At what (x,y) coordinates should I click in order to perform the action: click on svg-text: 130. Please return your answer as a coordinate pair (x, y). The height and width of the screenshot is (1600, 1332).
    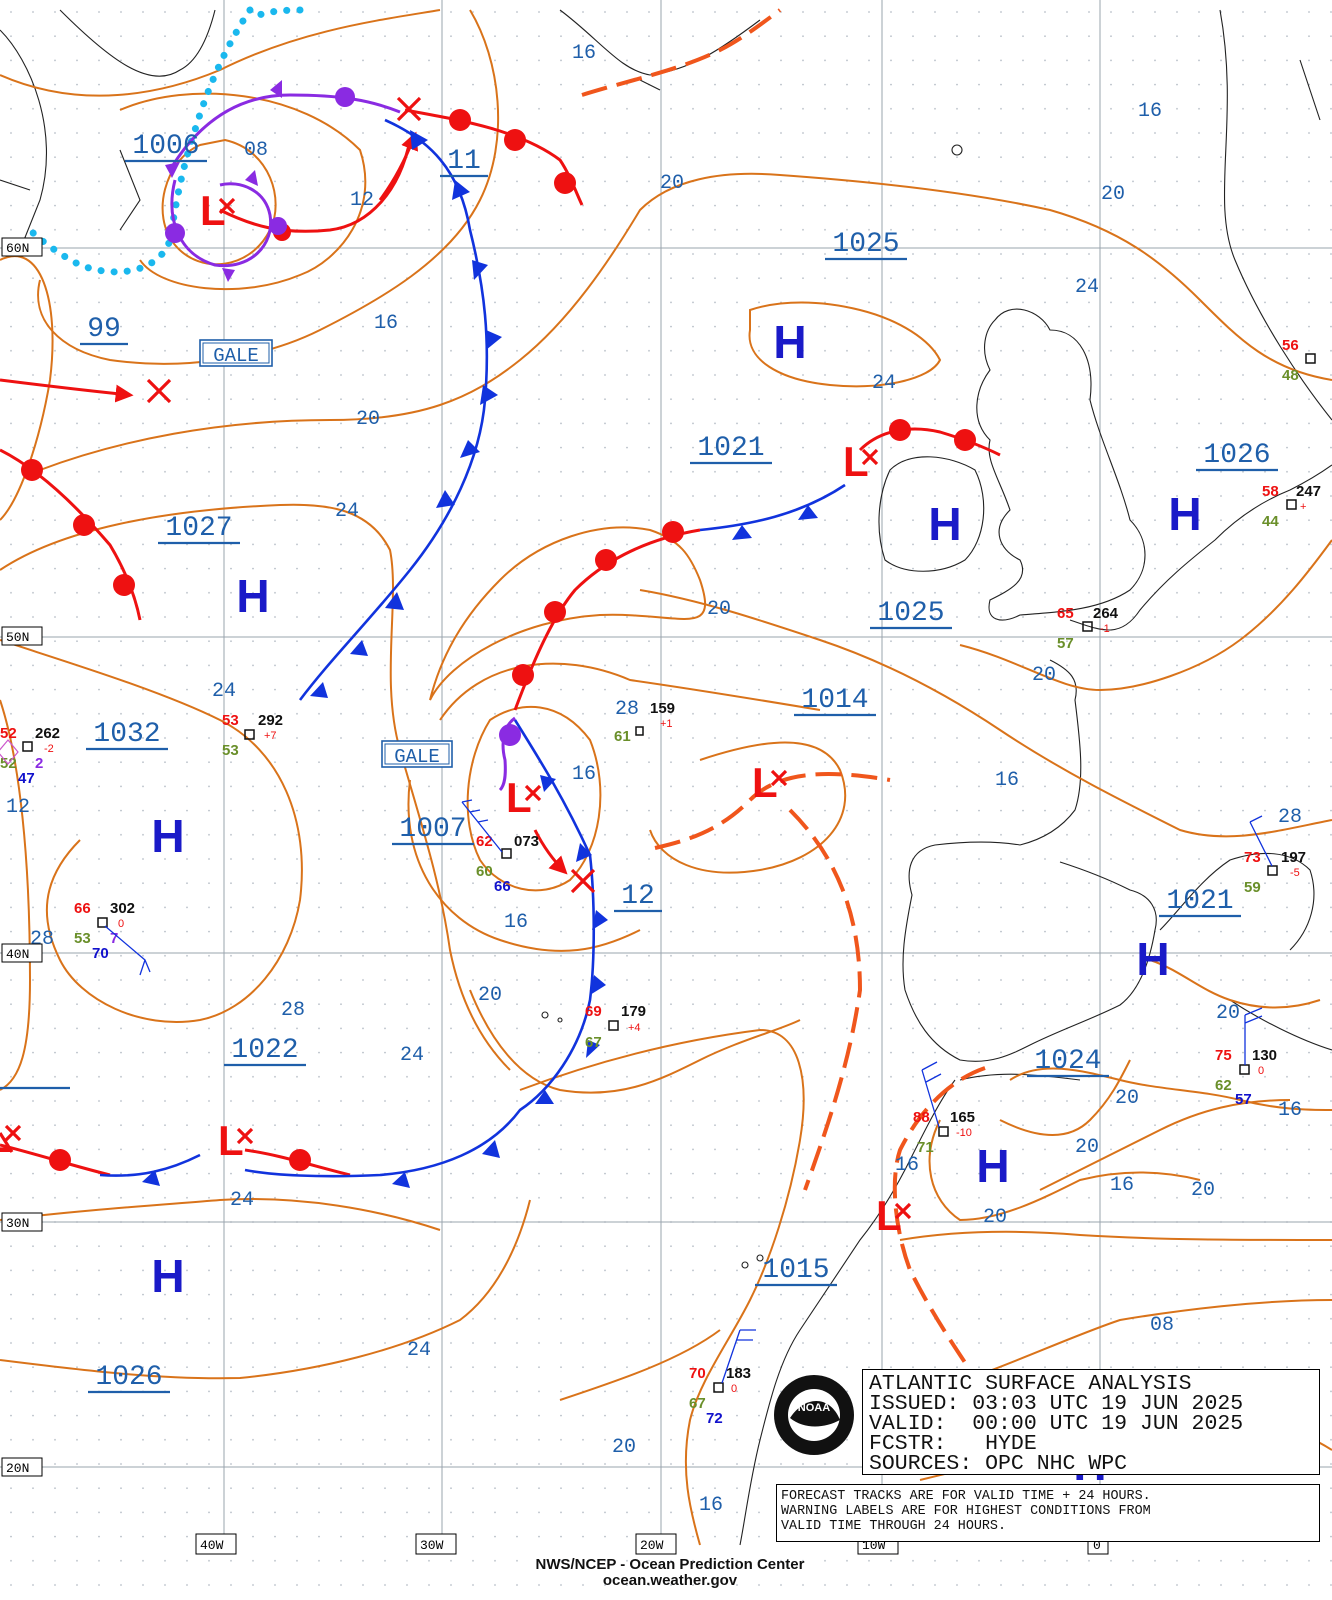
    Looking at the image, I should click on (1264, 1055).